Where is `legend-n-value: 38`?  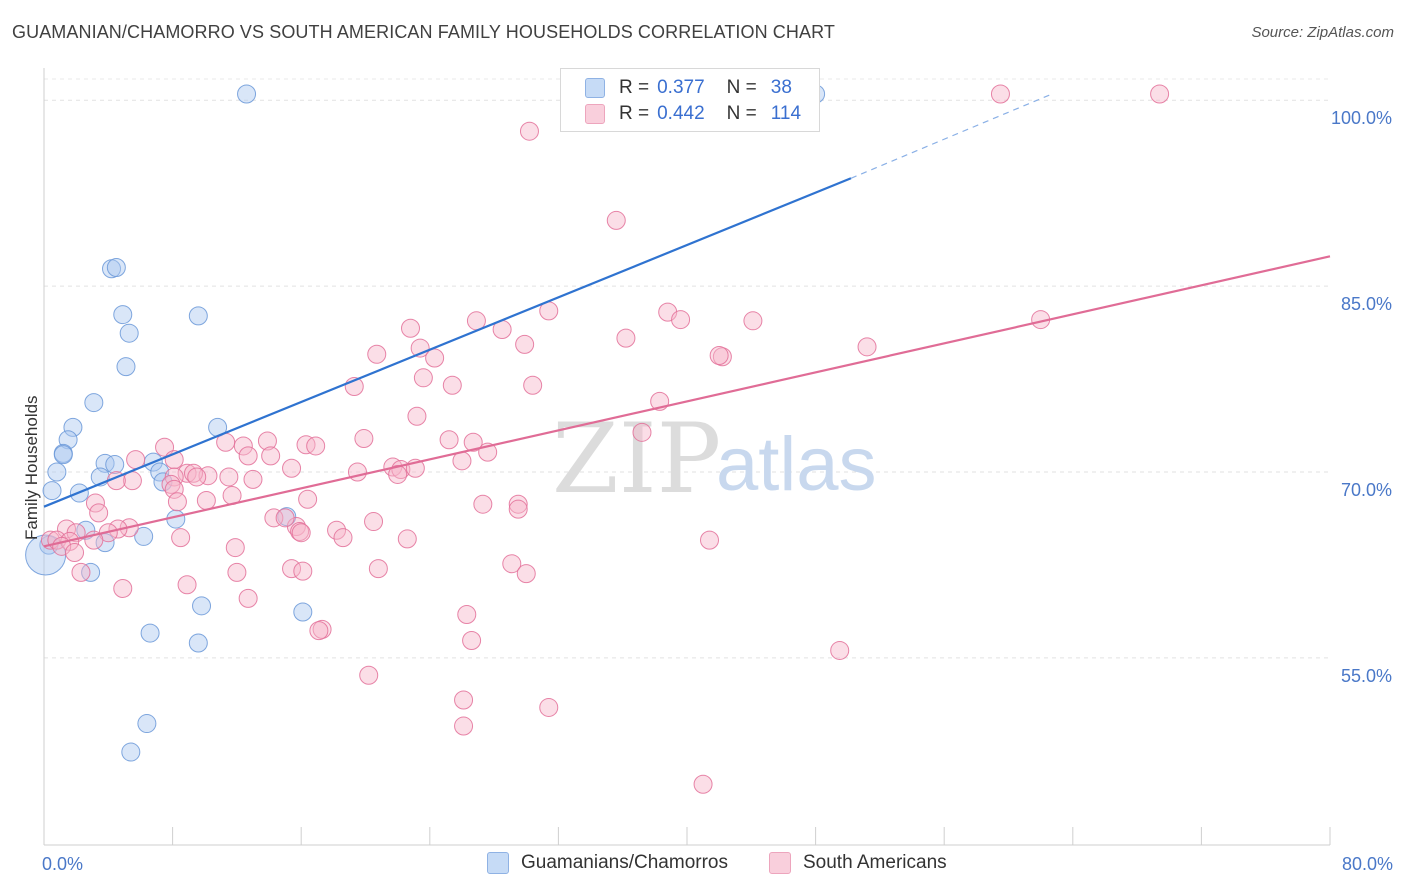
legend-n-value: 38 is located at coordinates (781, 87).